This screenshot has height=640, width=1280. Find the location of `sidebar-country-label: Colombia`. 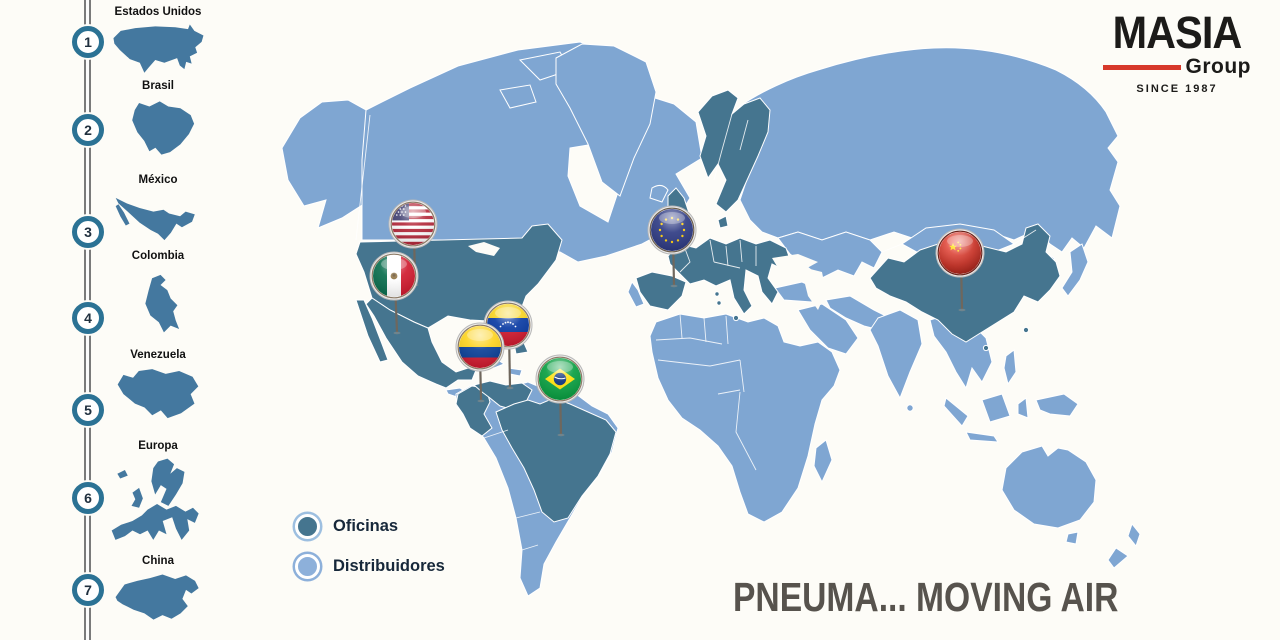

sidebar-country-label: Colombia is located at coordinates (158, 256).